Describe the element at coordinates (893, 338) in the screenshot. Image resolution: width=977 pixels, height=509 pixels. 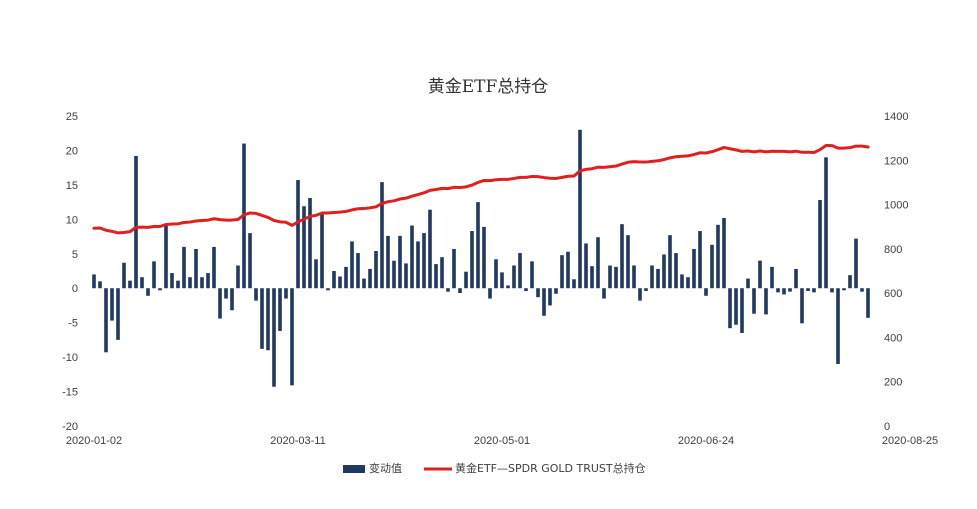
I see `right-tick-label: 400` at that location.